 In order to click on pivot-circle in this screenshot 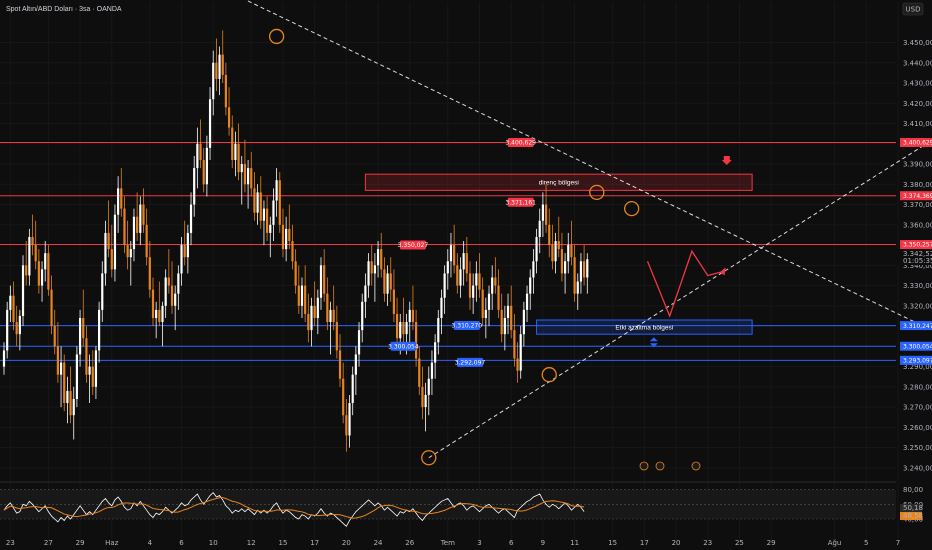, I will do `click(597, 192)`.